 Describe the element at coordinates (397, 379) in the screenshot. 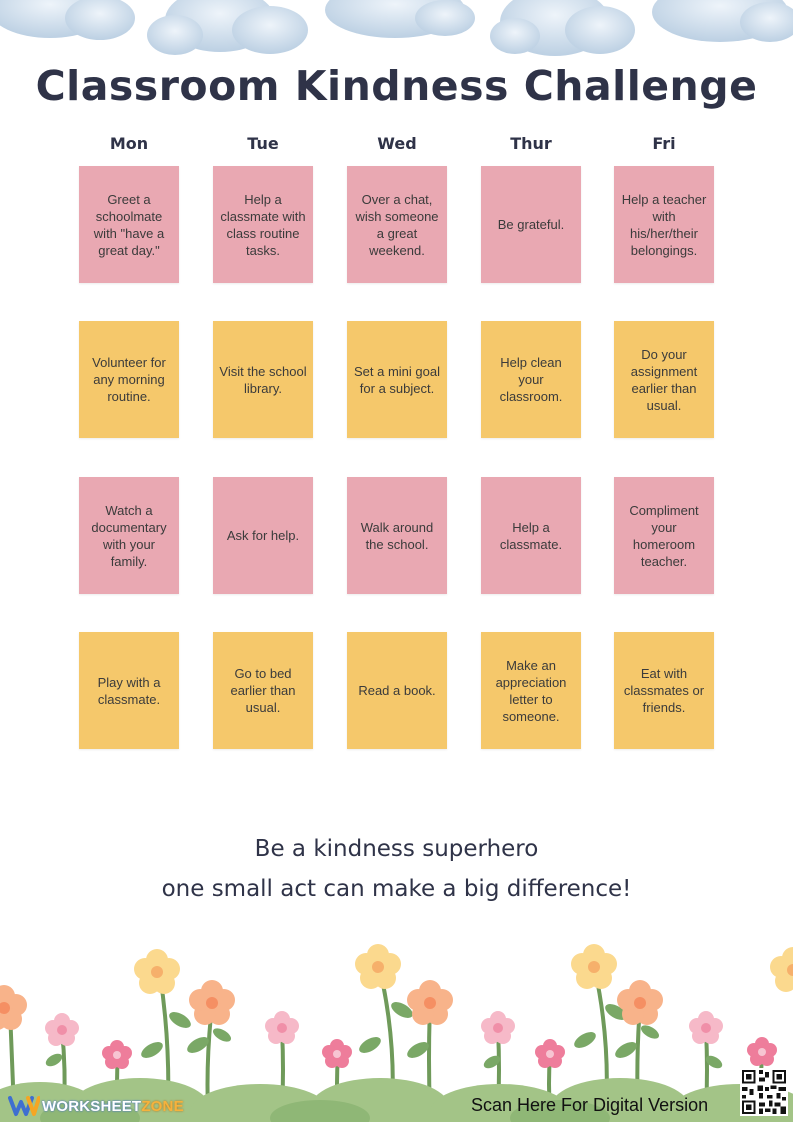

I see `challenge-note-wed: Set a mini goal for a subject.` at that location.